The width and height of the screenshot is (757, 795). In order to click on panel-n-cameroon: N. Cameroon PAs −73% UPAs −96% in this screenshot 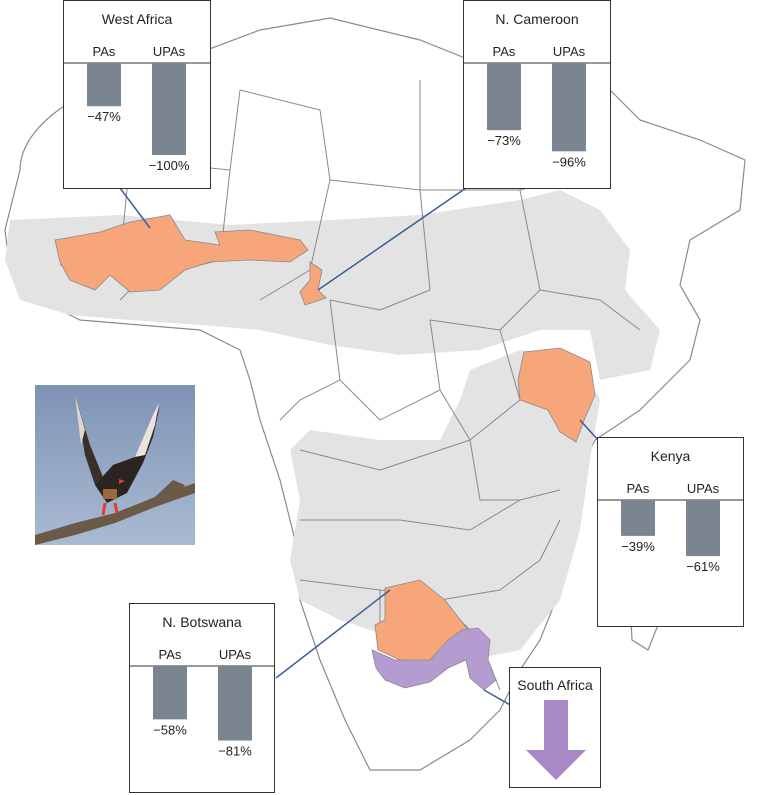, I will do `click(537, 94)`.